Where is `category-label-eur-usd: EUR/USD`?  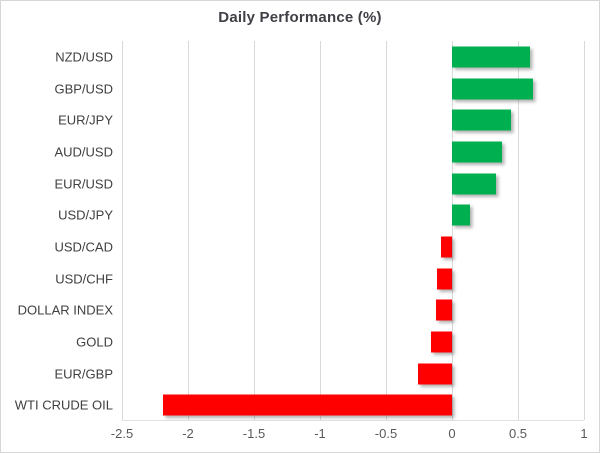
category-label-eur-usd: EUR/USD is located at coordinates (83, 183).